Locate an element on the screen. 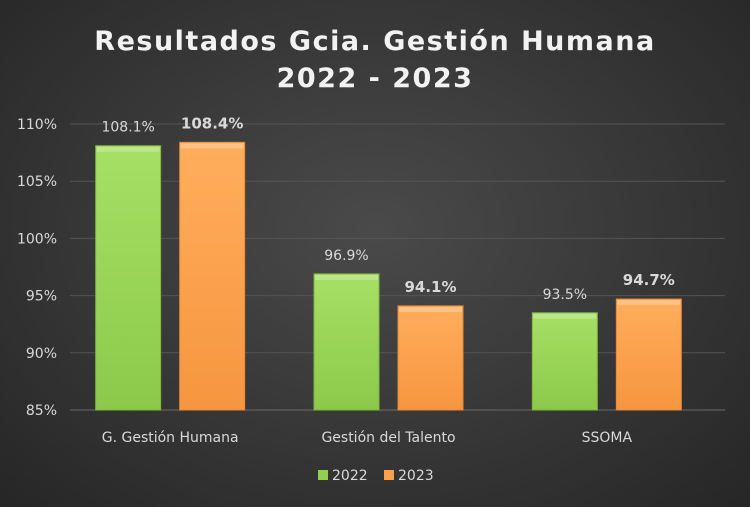 Image resolution: width=750 pixels, height=507 pixels. legend-label: 2022 is located at coordinates (350, 476).